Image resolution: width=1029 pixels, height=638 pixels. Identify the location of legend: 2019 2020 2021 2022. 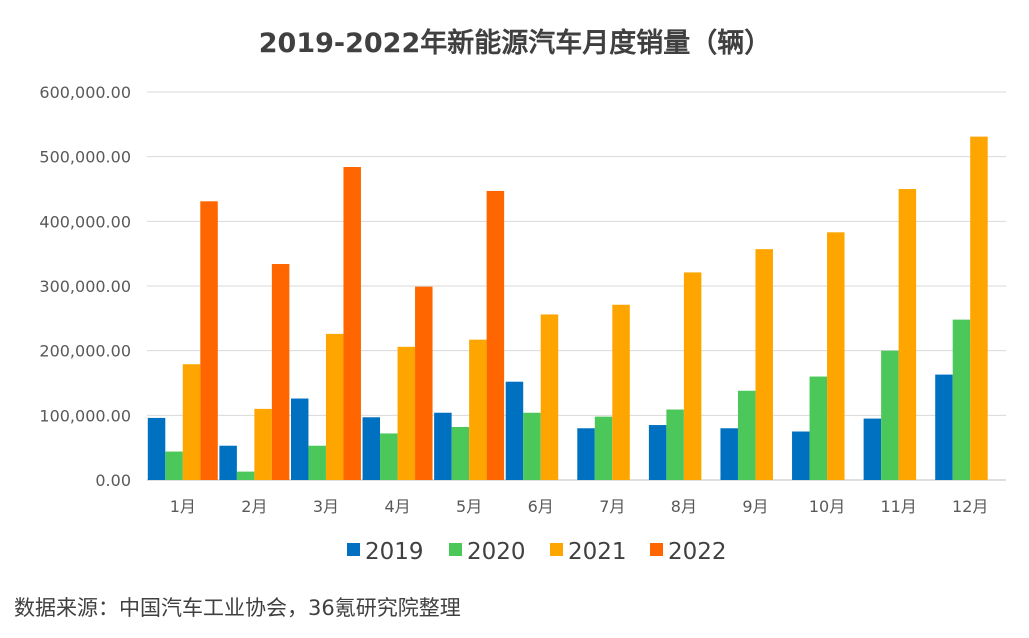
(537, 552).